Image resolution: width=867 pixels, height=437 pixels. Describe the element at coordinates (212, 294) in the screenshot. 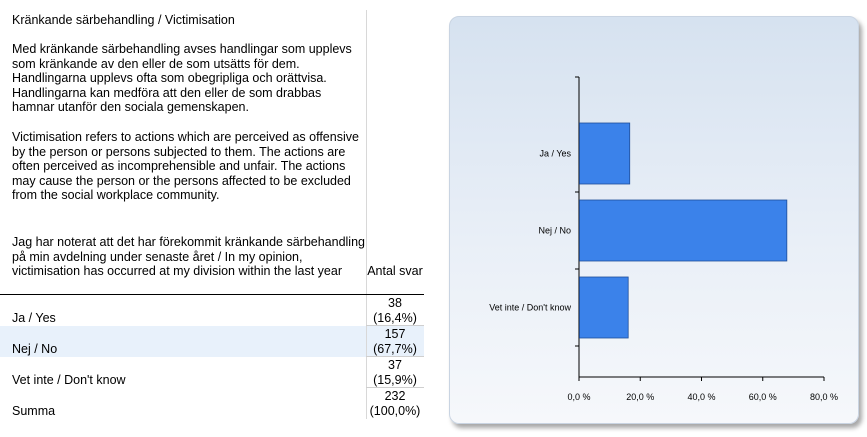

I see `header-rule` at that location.